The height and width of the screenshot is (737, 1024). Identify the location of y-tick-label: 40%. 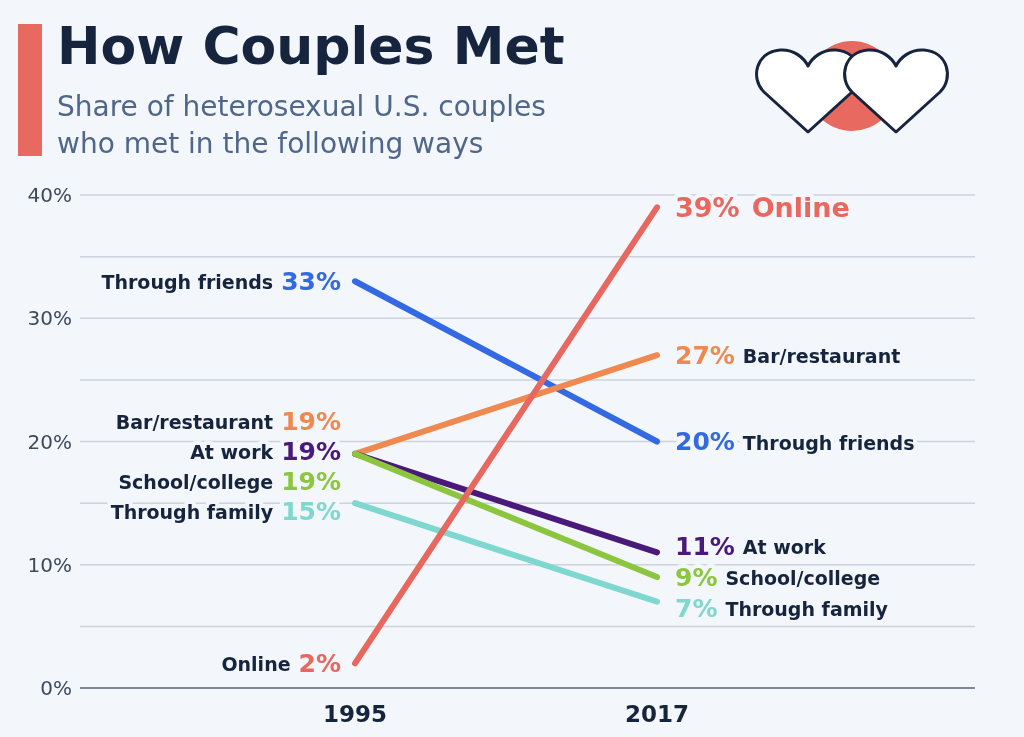
(49, 195).